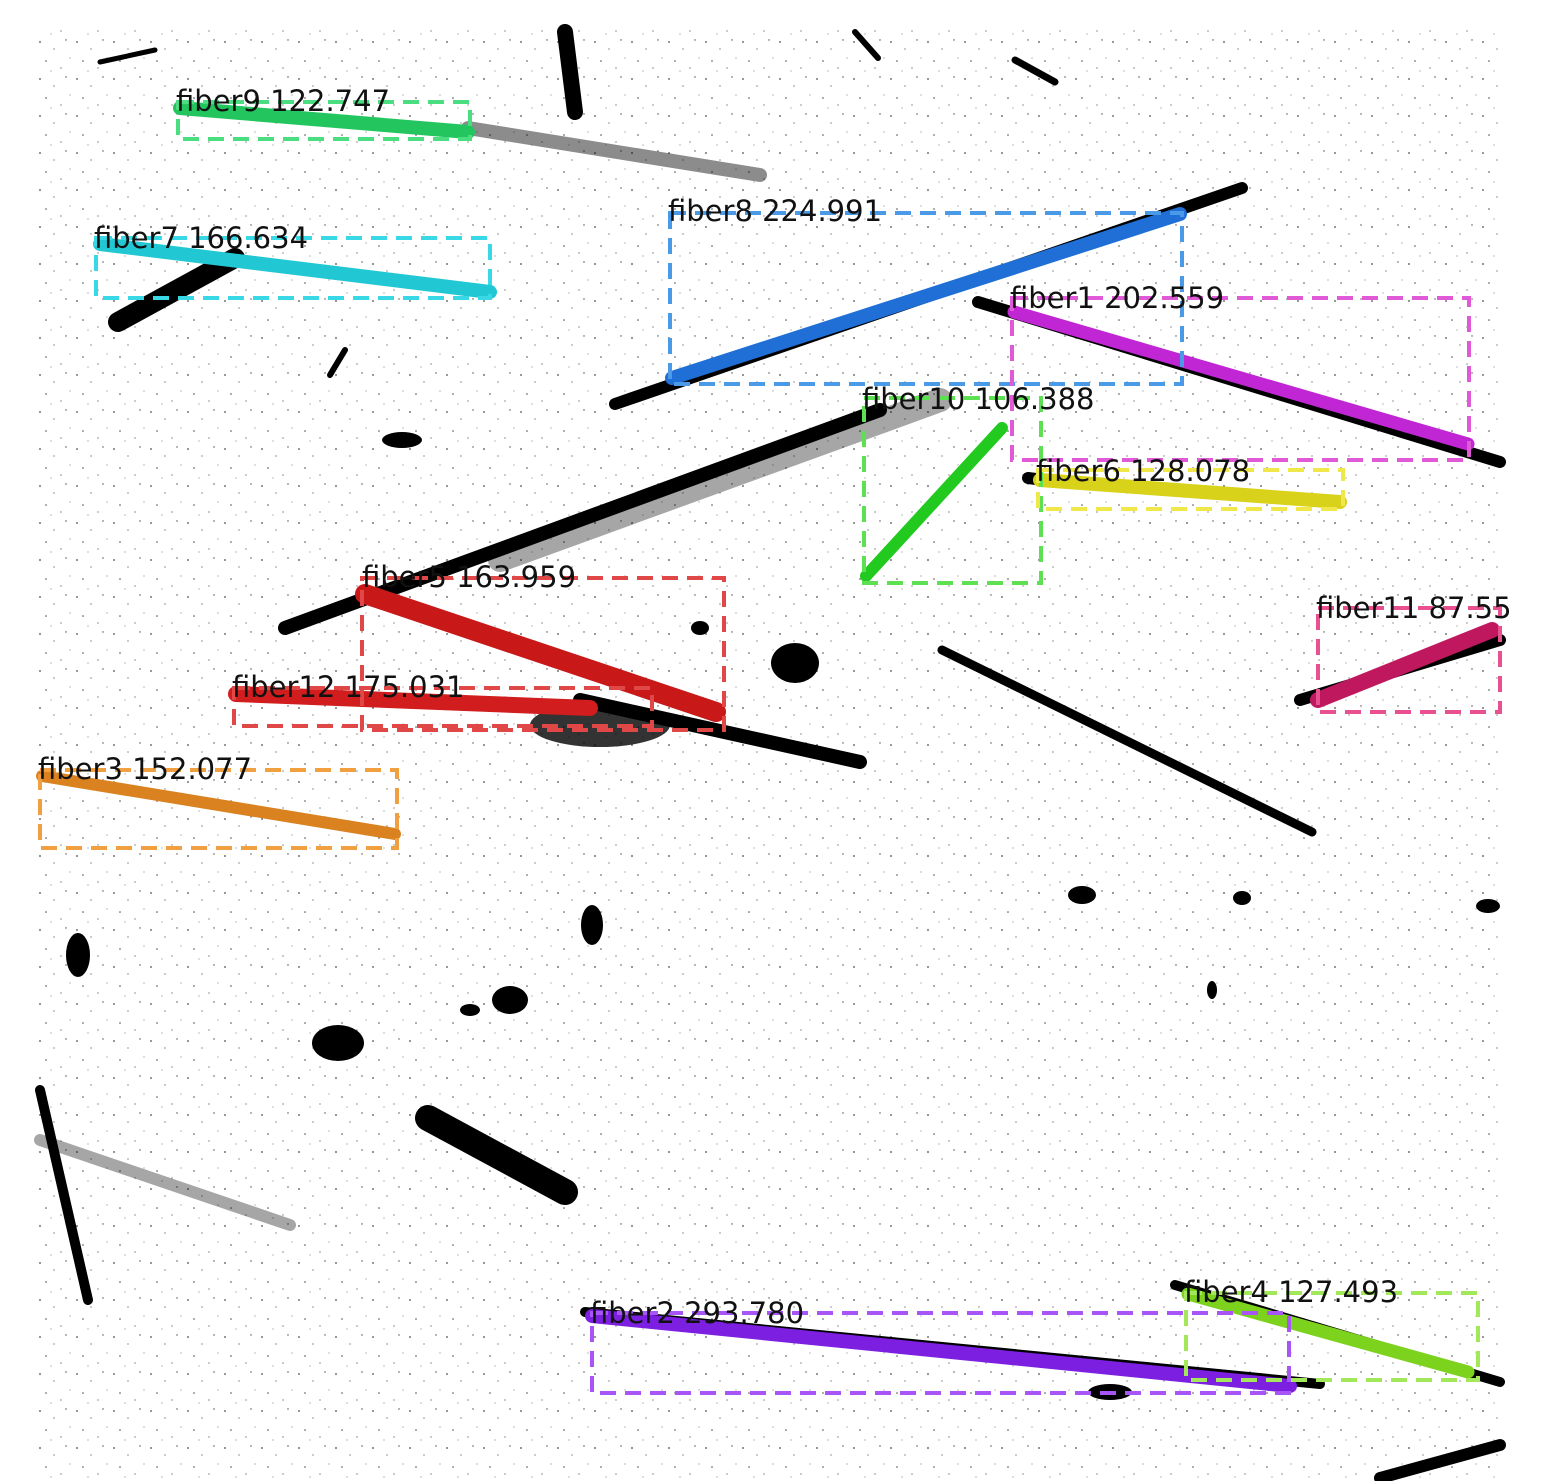 The width and height of the screenshot is (1545, 1481). What do you see at coordinates (469, 577) in the screenshot?
I see `fiber5-label: fiber5 163.959` at bounding box center [469, 577].